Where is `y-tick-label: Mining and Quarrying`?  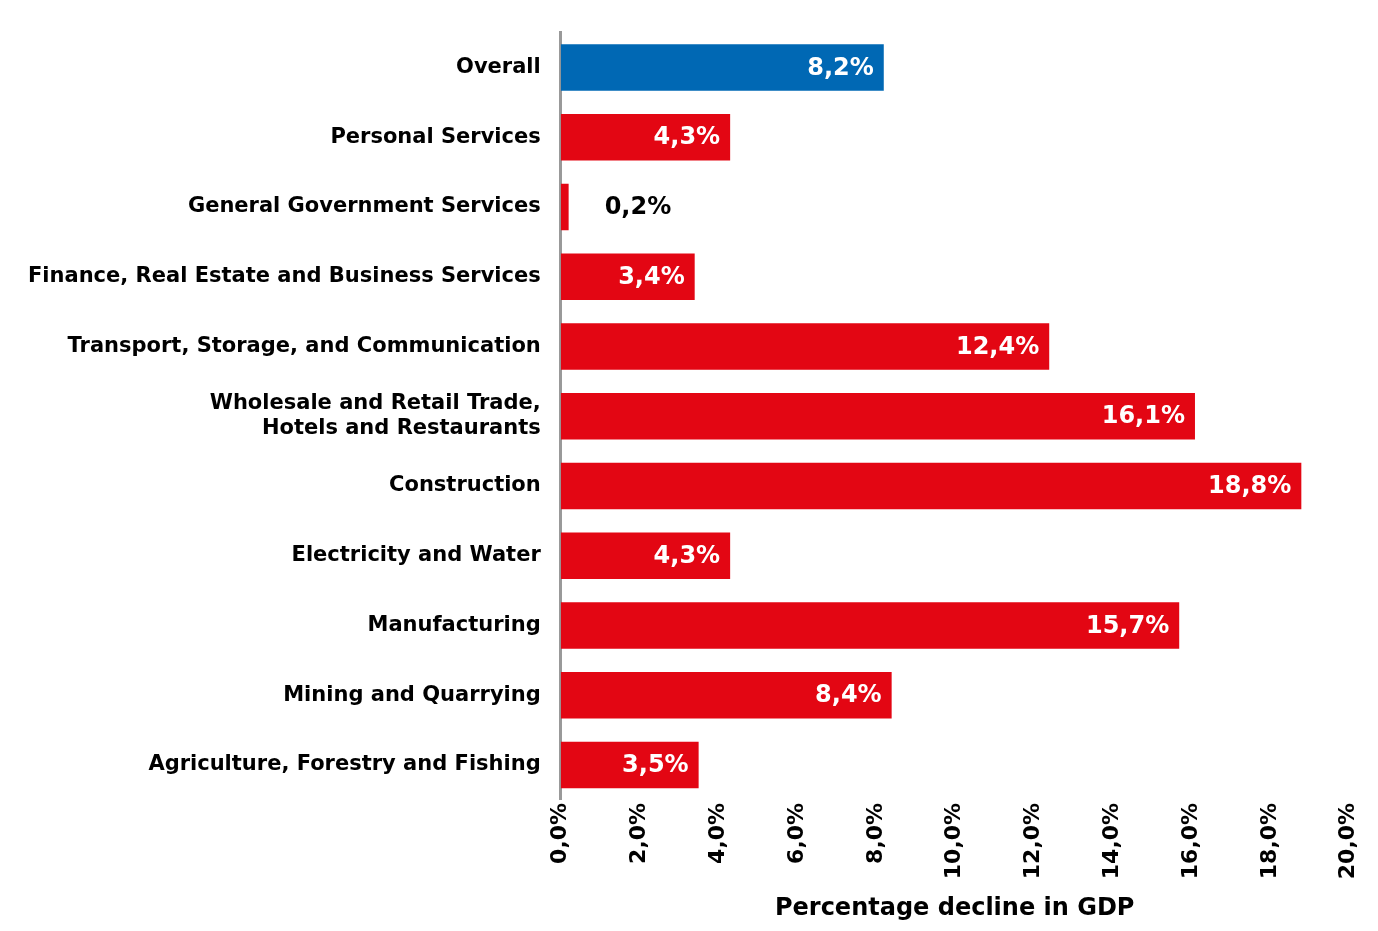 y-tick-label: Mining and Quarrying is located at coordinates (412, 693).